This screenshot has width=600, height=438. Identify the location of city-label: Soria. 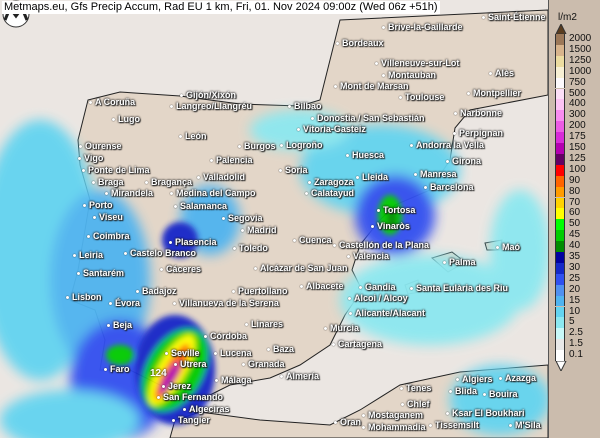
(293, 170).